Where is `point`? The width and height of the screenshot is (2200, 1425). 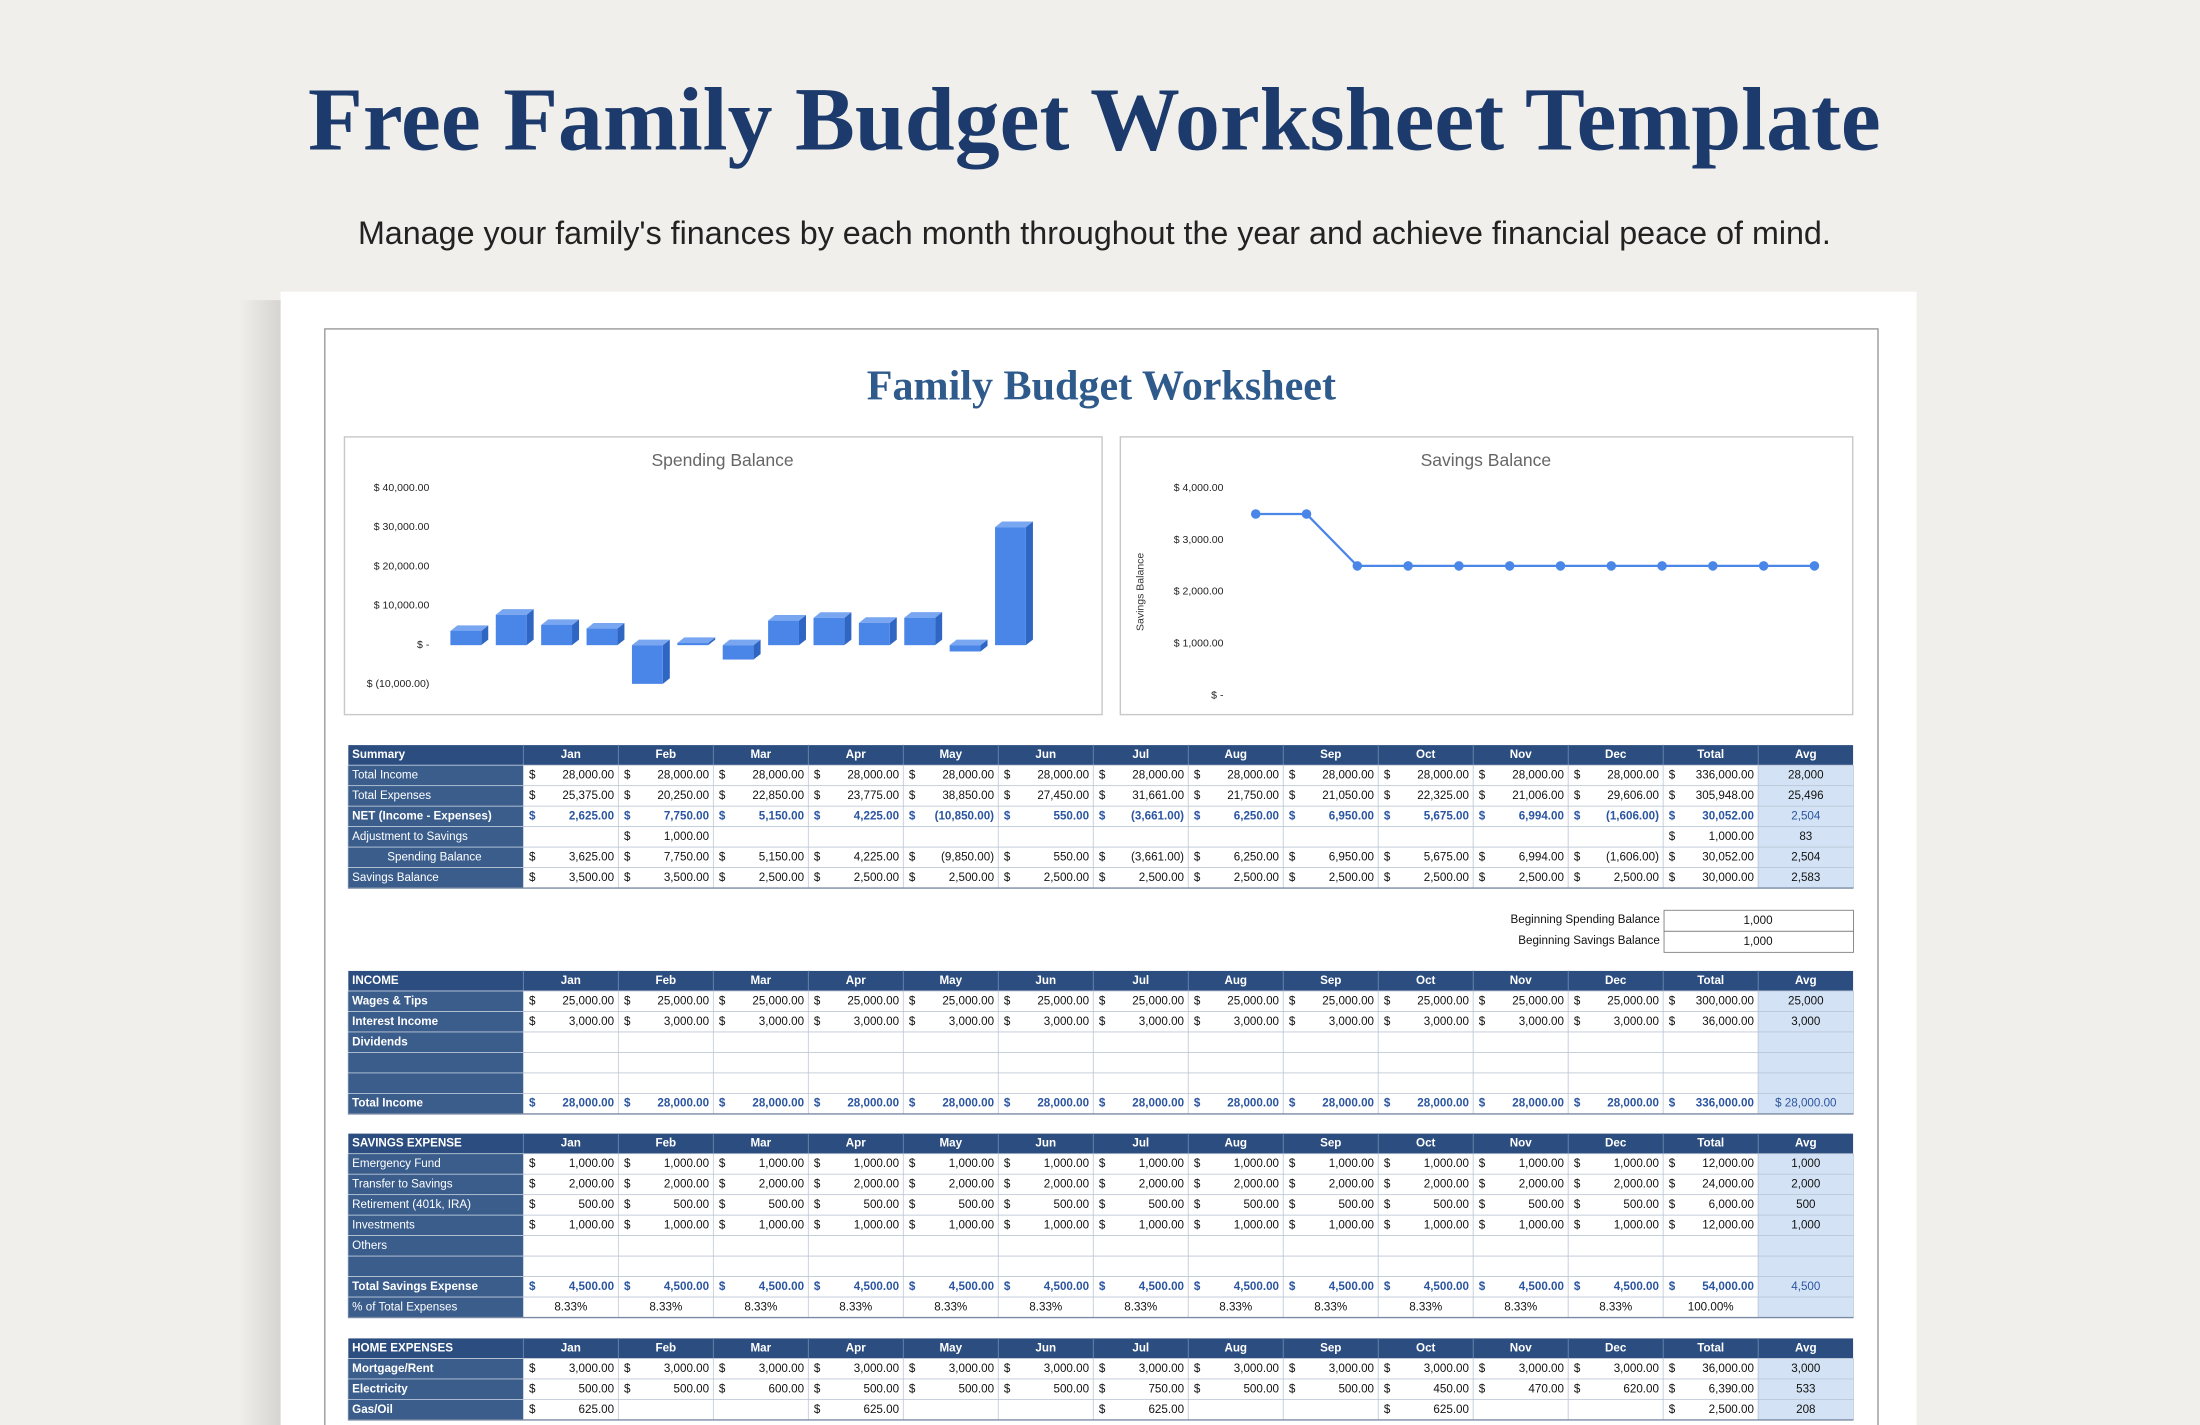 point is located at coordinates (1306, 514).